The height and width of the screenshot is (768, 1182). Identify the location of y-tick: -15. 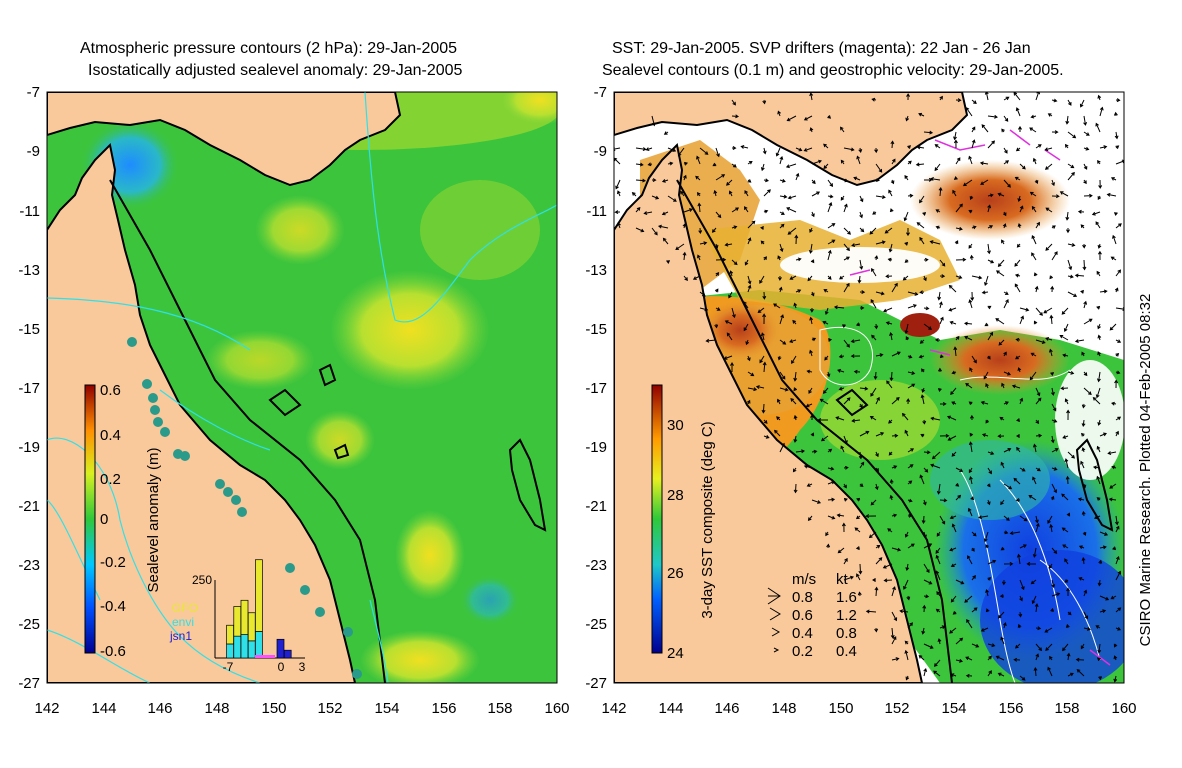
(29, 329).